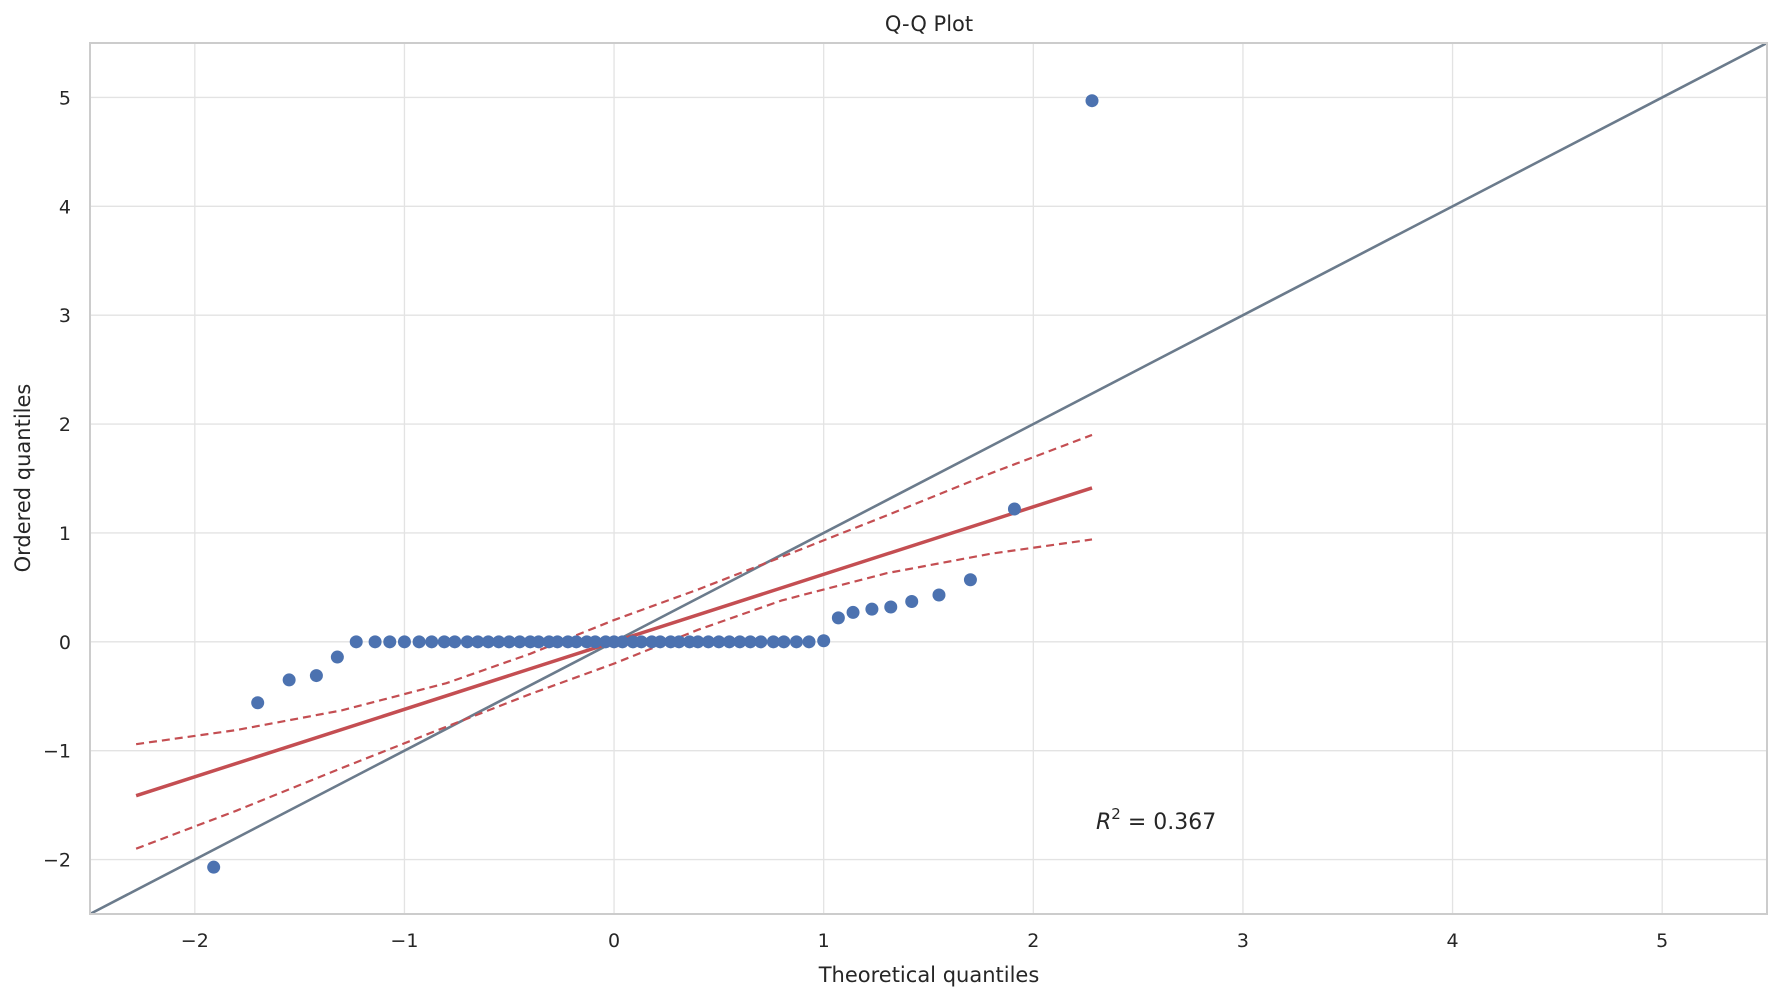  I want to click on r-squared-annotation: R2 = 0.367, so click(1156, 820).